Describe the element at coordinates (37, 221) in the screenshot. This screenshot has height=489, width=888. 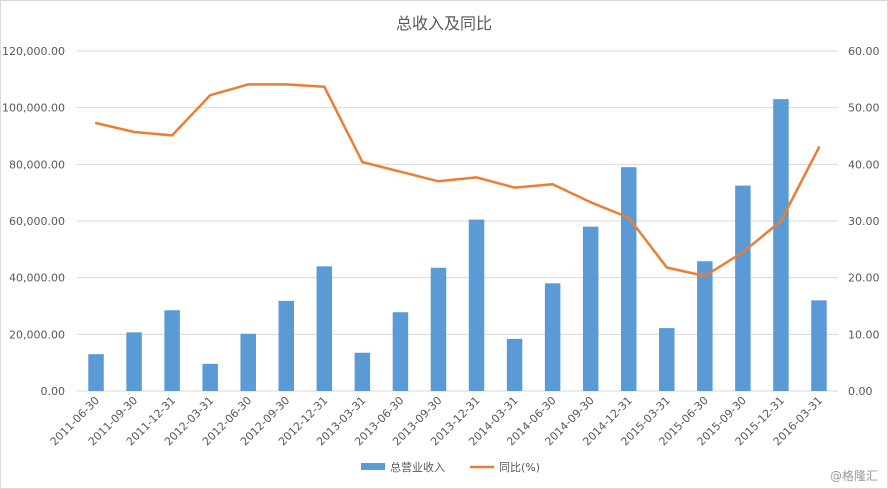
I see `left-tick-label: 60,000.00` at that location.